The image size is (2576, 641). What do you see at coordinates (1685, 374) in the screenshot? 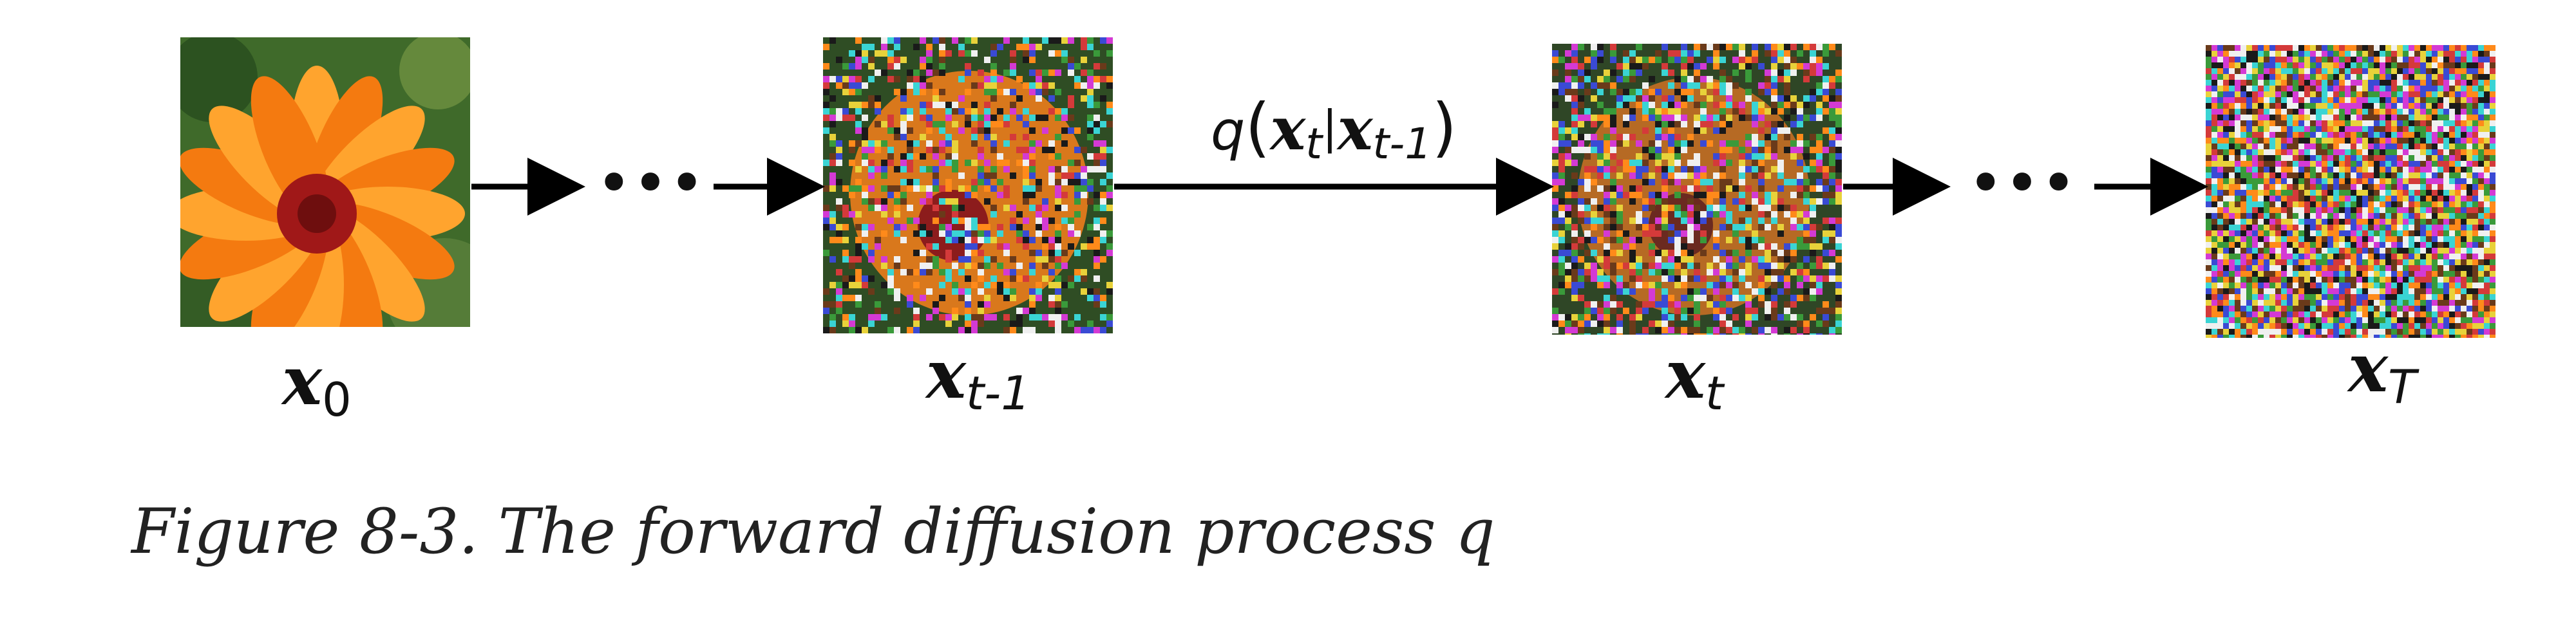
I see `label-xt-var: x` at bounding box center [1685, 374].